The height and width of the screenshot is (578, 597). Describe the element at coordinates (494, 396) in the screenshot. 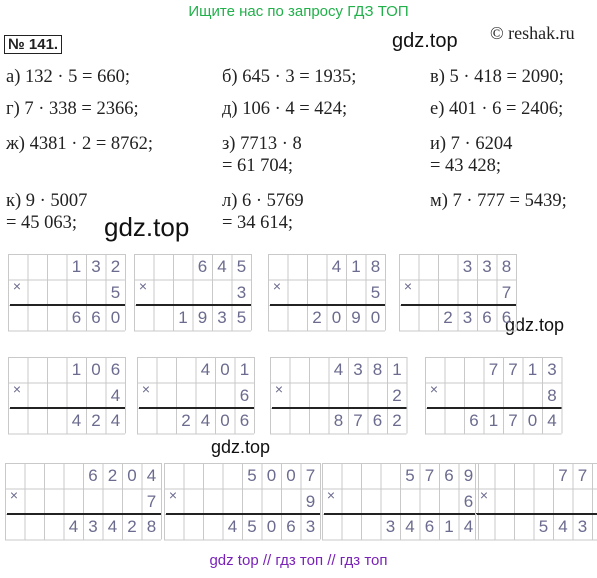

I see `multiplication-column: × 7 7 1 3 8 6 1 7 0 4` at that location.